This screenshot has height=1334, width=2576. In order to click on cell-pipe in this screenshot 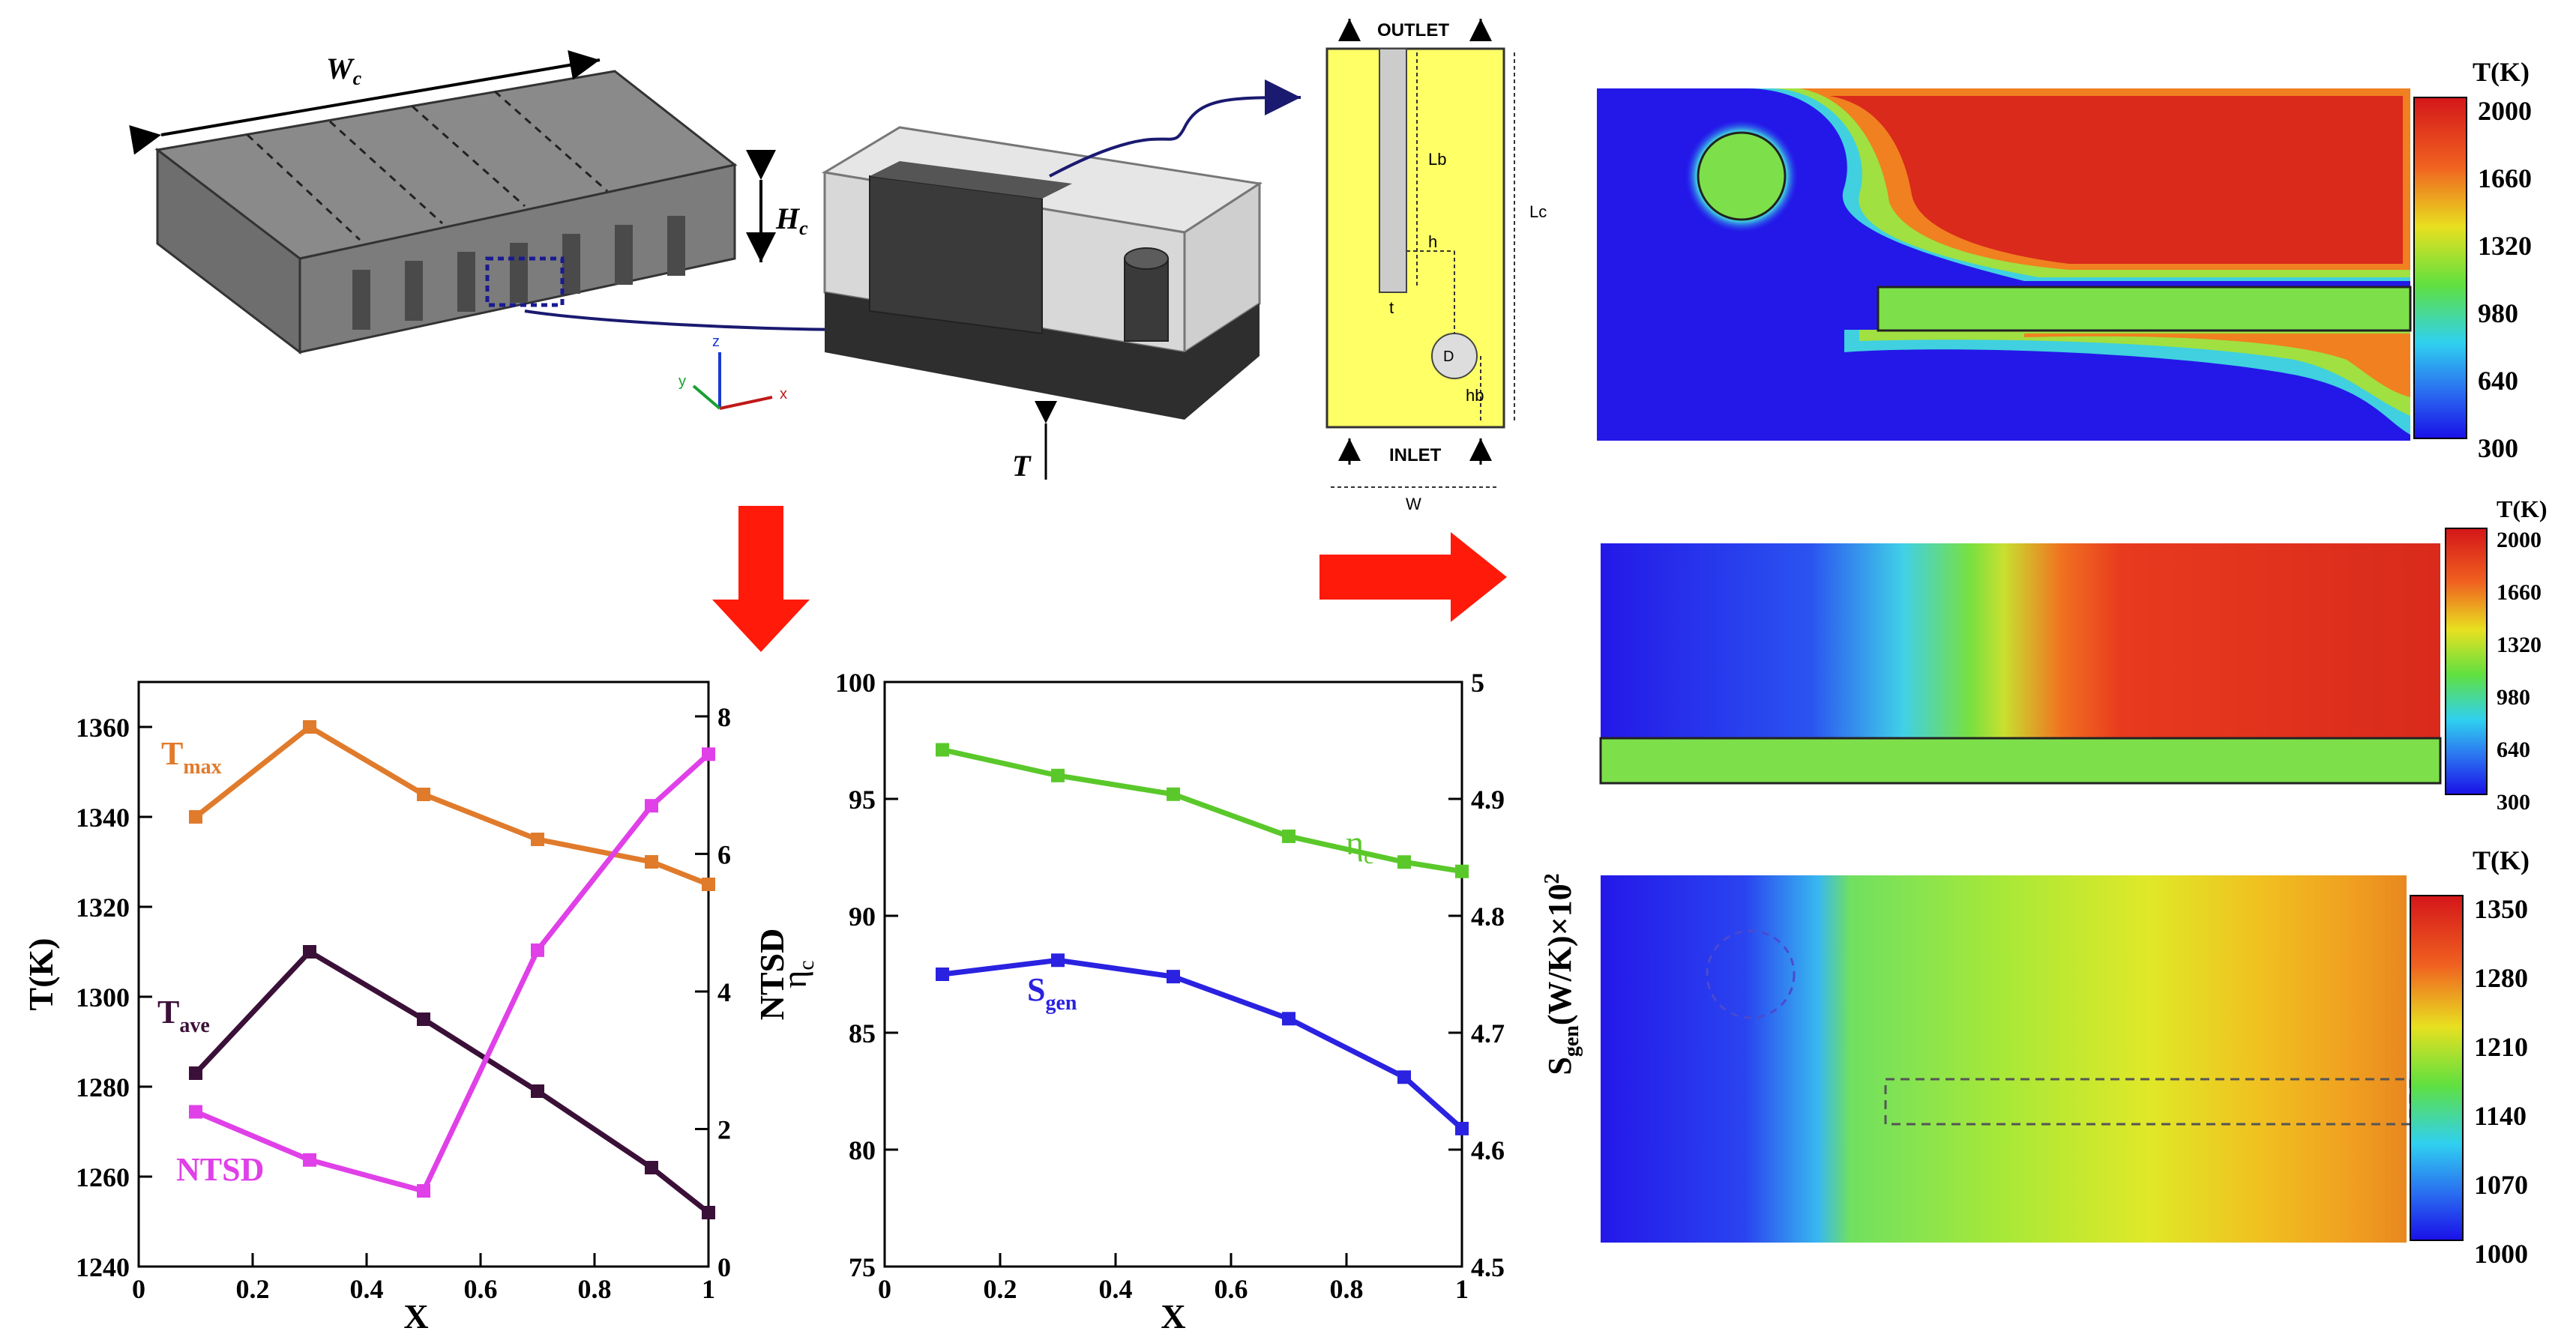, I will do `click(1146, 300)`.